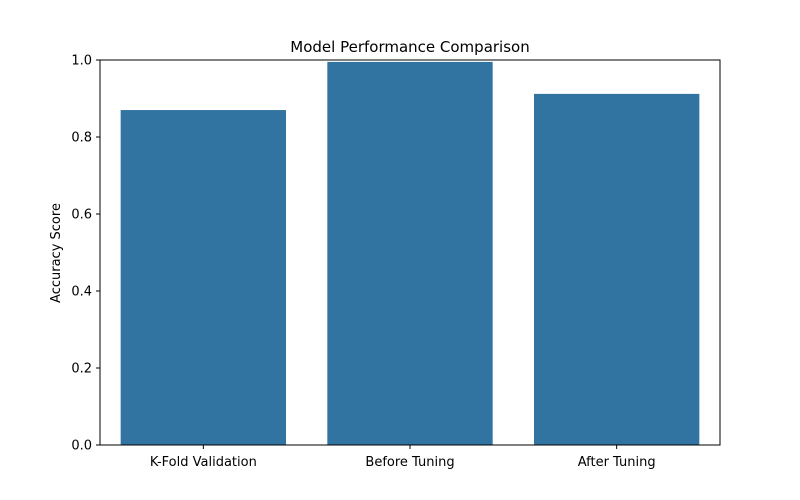  What do you see at coordinates (81, 292) in the screenshot?
I see `y-tick-label-2: 0.4` at bounding box center [81, 292].